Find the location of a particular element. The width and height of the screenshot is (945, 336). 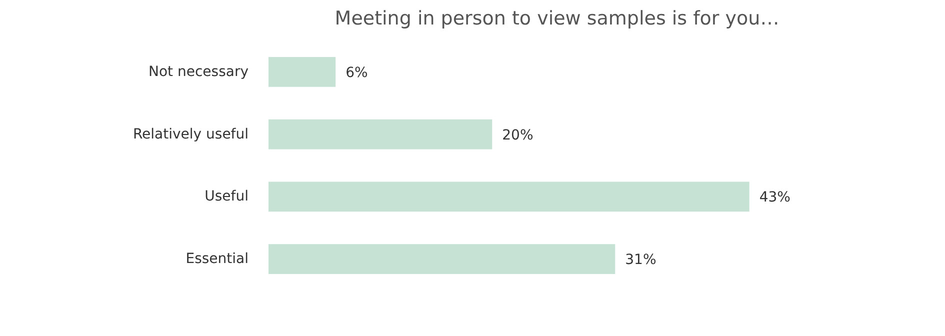

y-tick-label: Relatively useful is located at coordinates (190, 134).